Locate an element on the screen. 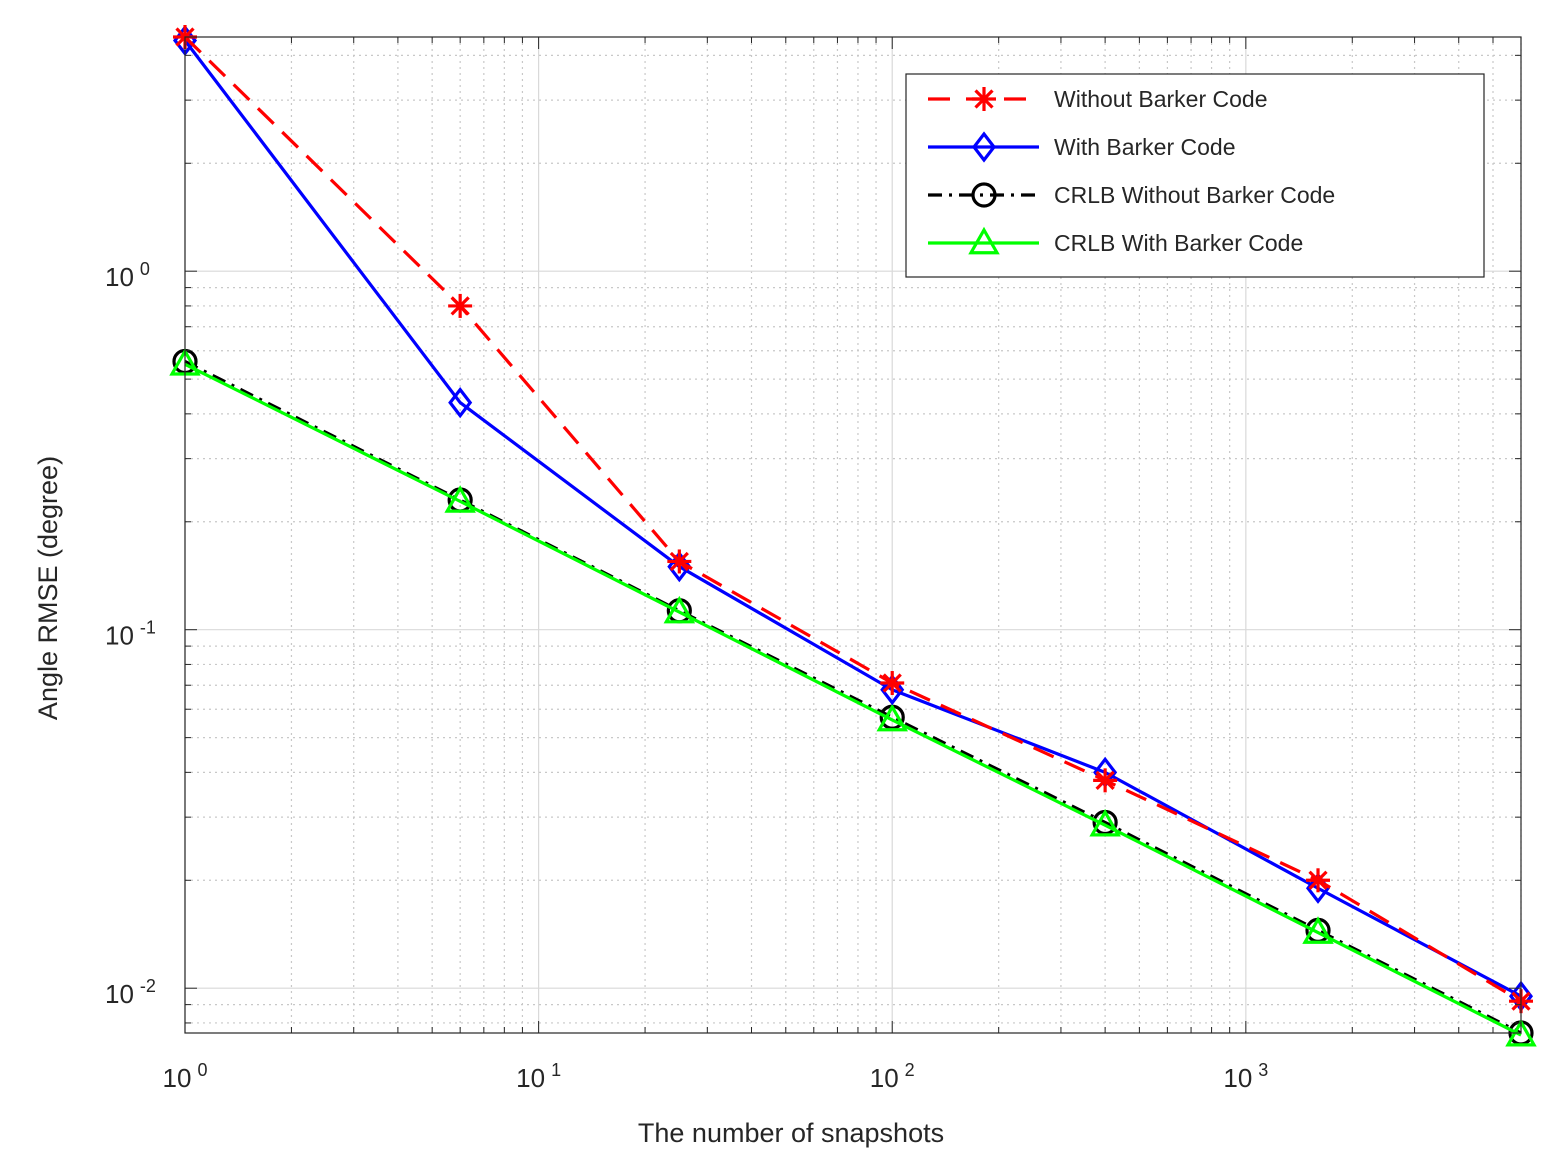 This screenshot has width=1557, height=1174. x-axis-label: The number of snapshots is located at coordinates (791, 1133).